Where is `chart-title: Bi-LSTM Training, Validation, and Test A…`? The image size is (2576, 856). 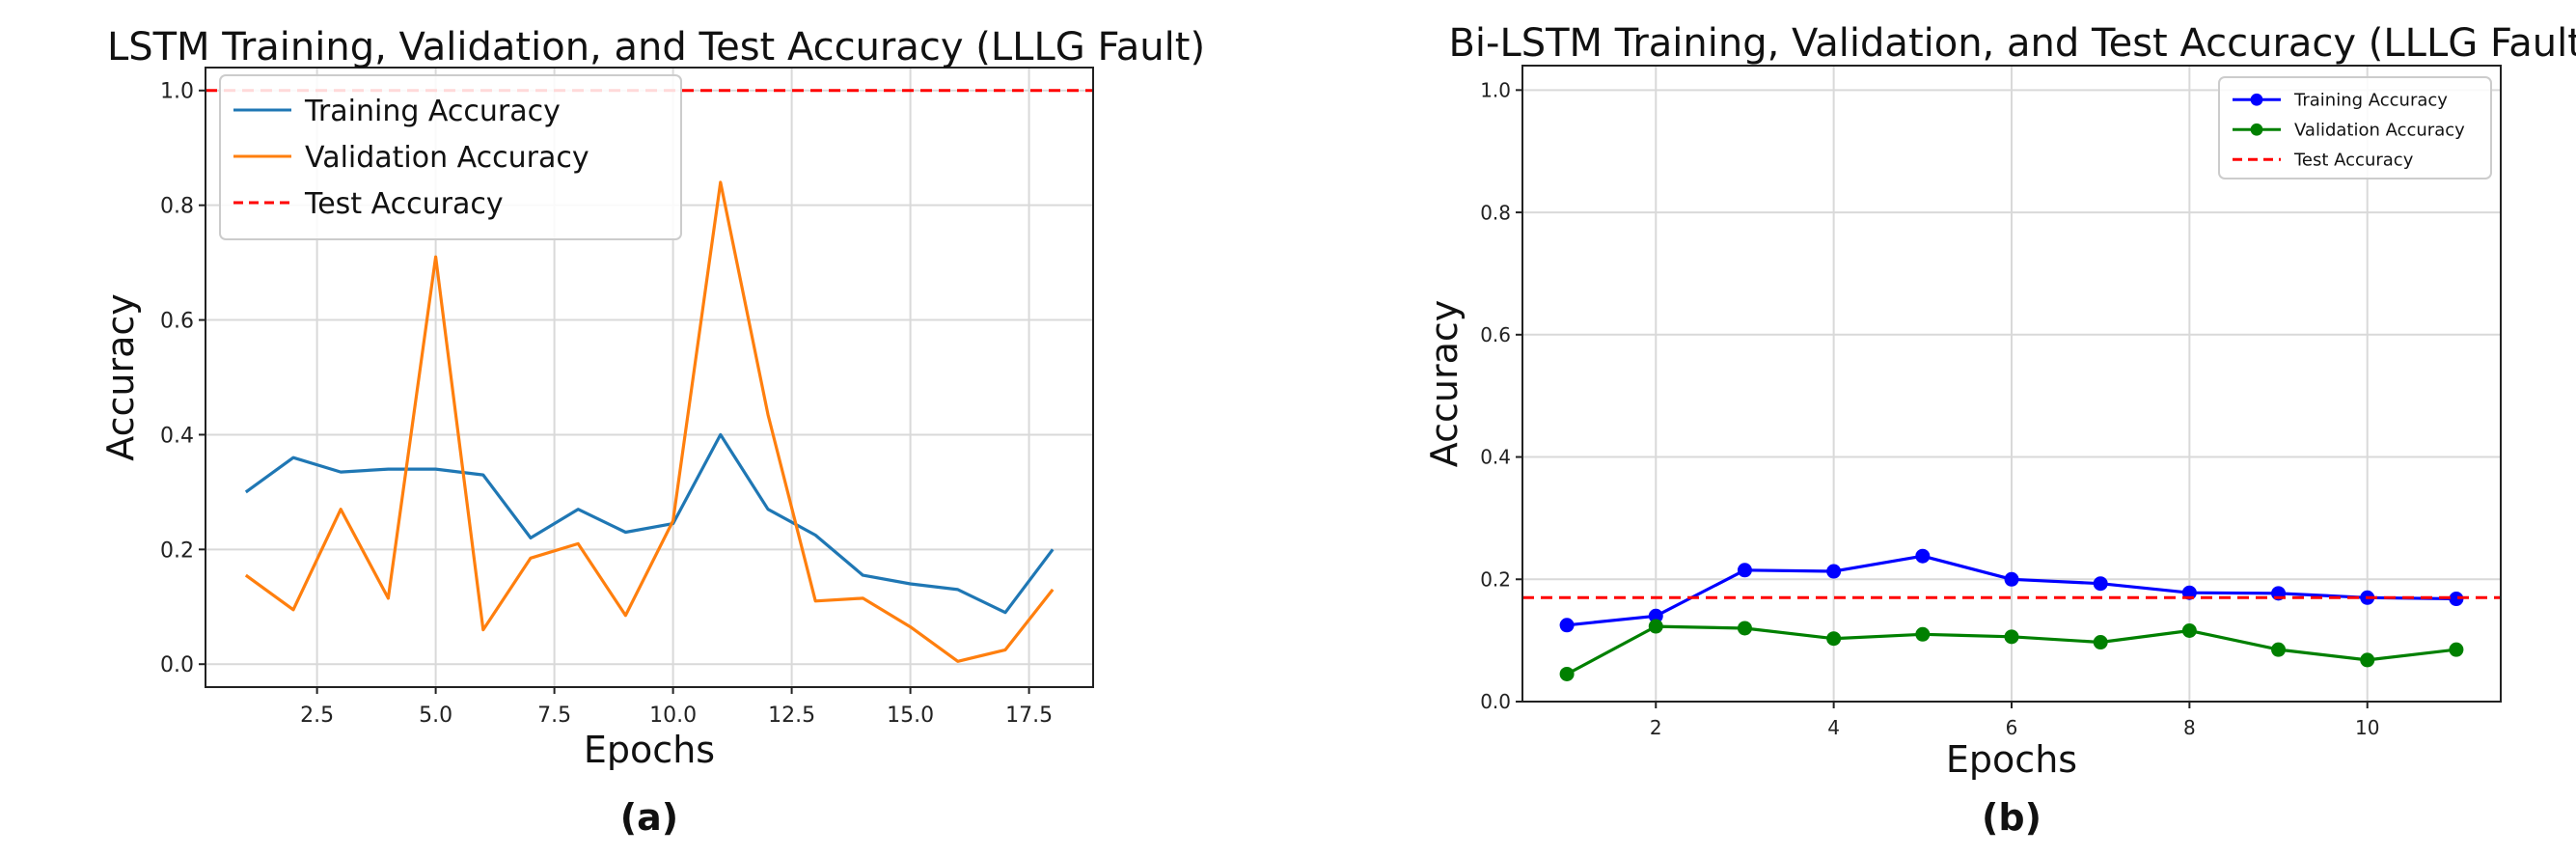
chart-title: Bi-LSTM Training, Validation, and Test A… is located at coordinates (2012, 43).